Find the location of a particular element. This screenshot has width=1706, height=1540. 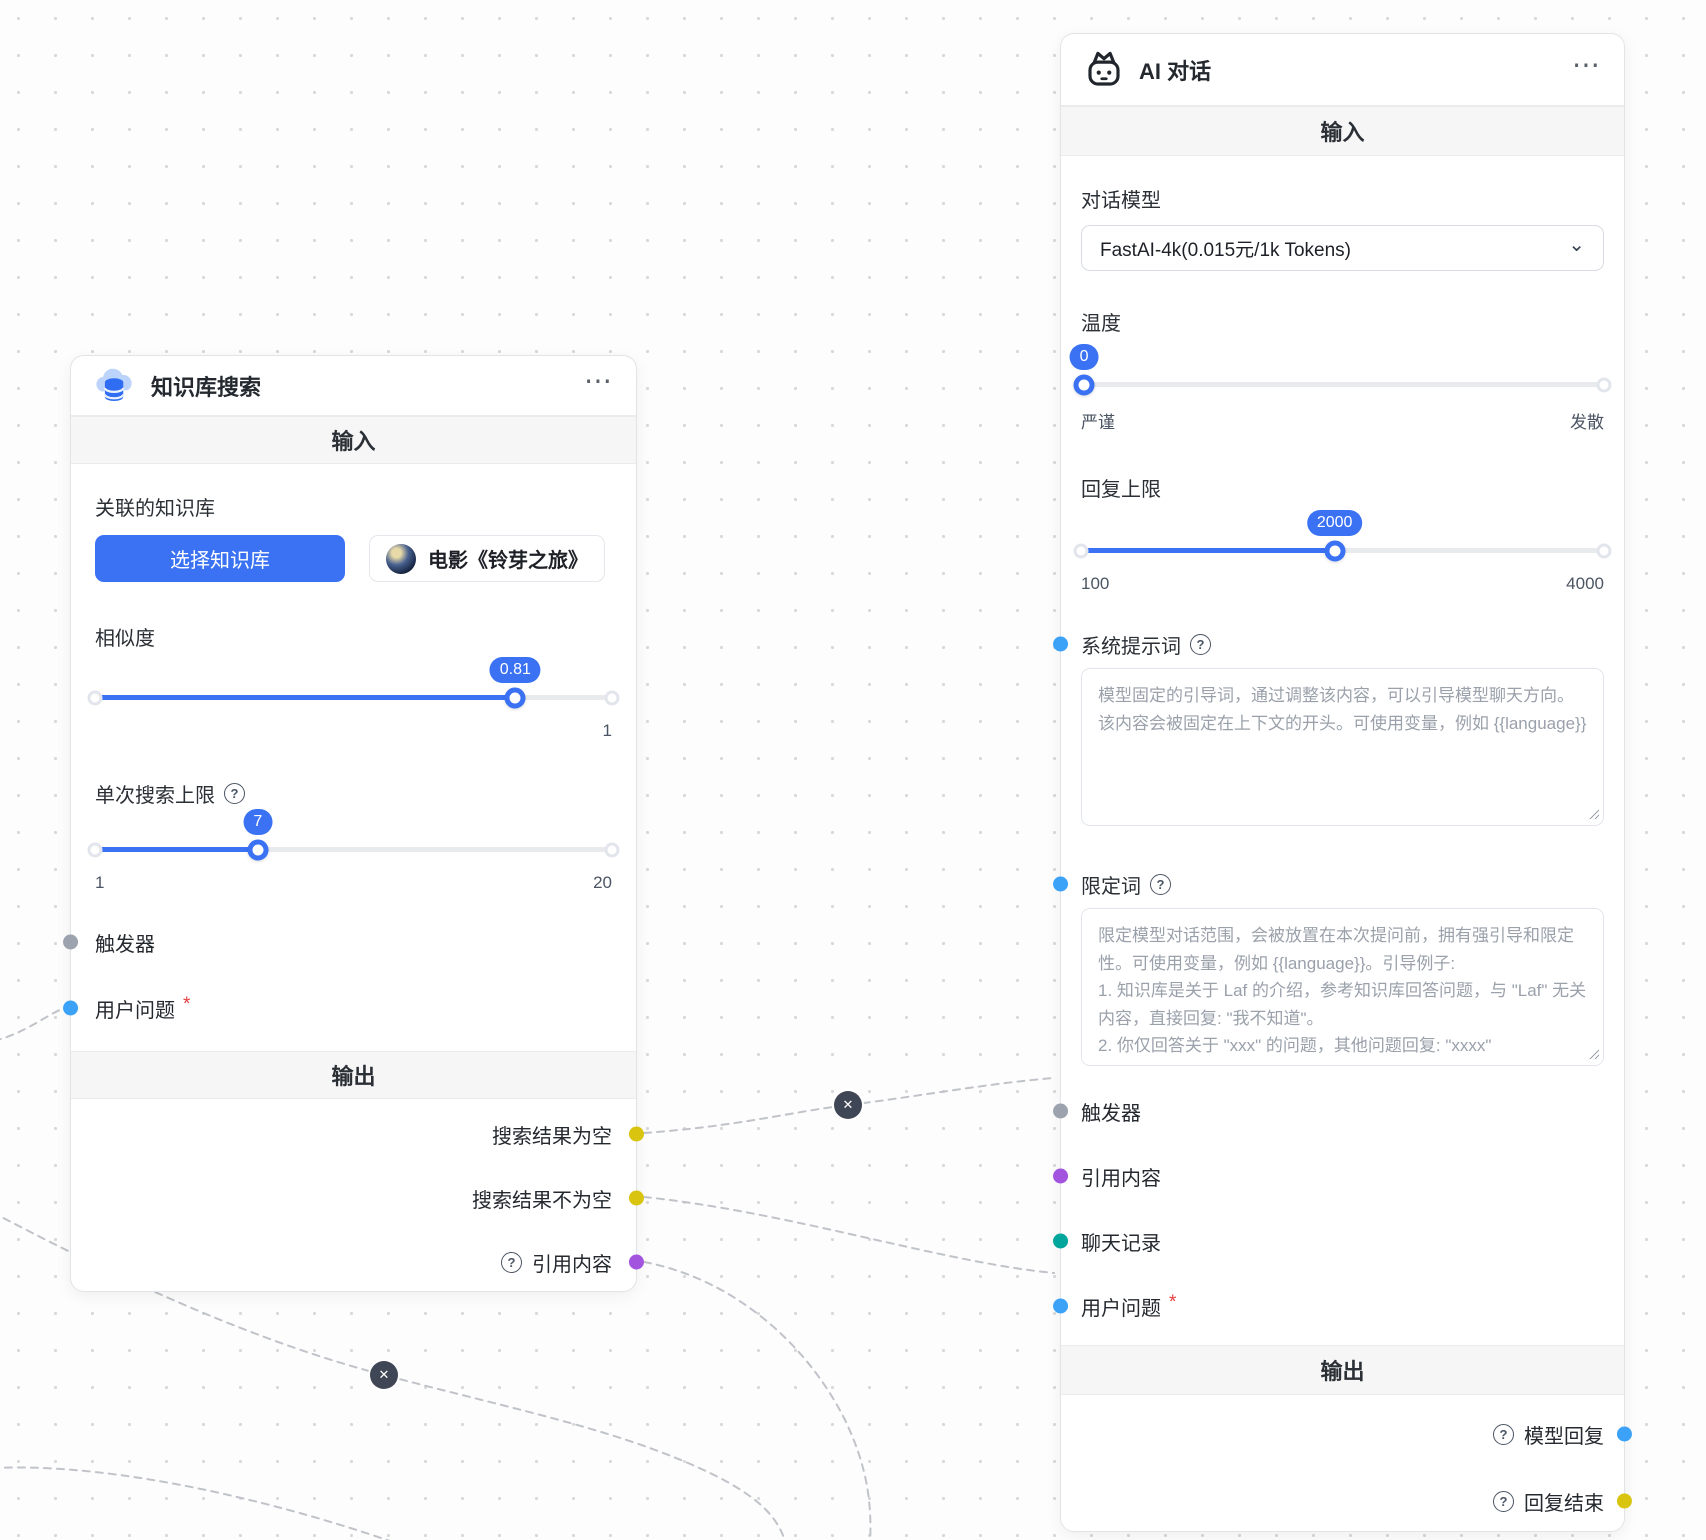

temperature-label: 温度 is located at coordinates (1101, 324).